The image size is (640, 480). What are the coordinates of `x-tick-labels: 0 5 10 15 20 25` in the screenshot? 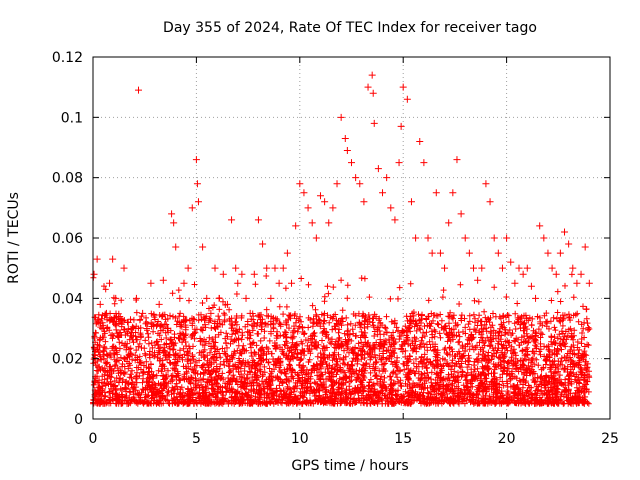 It's located at (354, 439).